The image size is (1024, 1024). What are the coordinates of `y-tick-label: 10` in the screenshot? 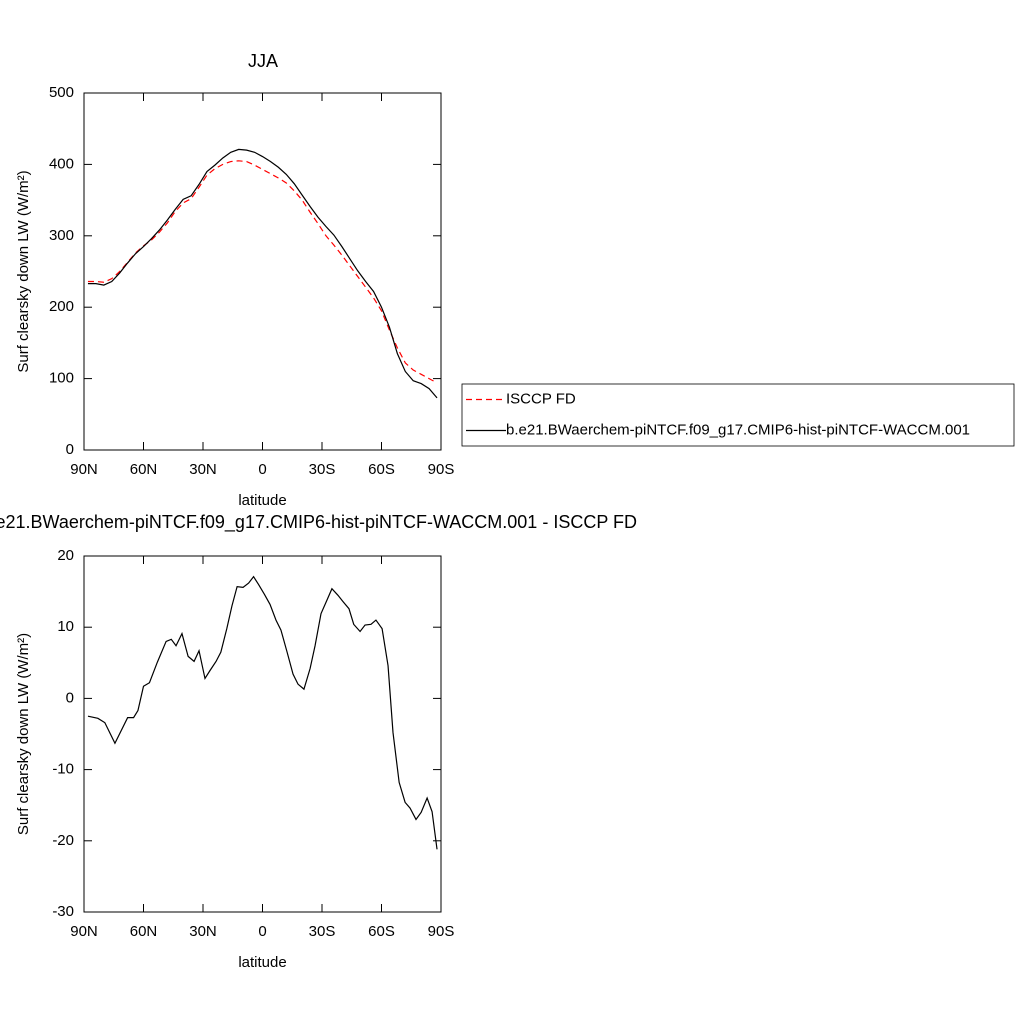 It's located at (65, 626).